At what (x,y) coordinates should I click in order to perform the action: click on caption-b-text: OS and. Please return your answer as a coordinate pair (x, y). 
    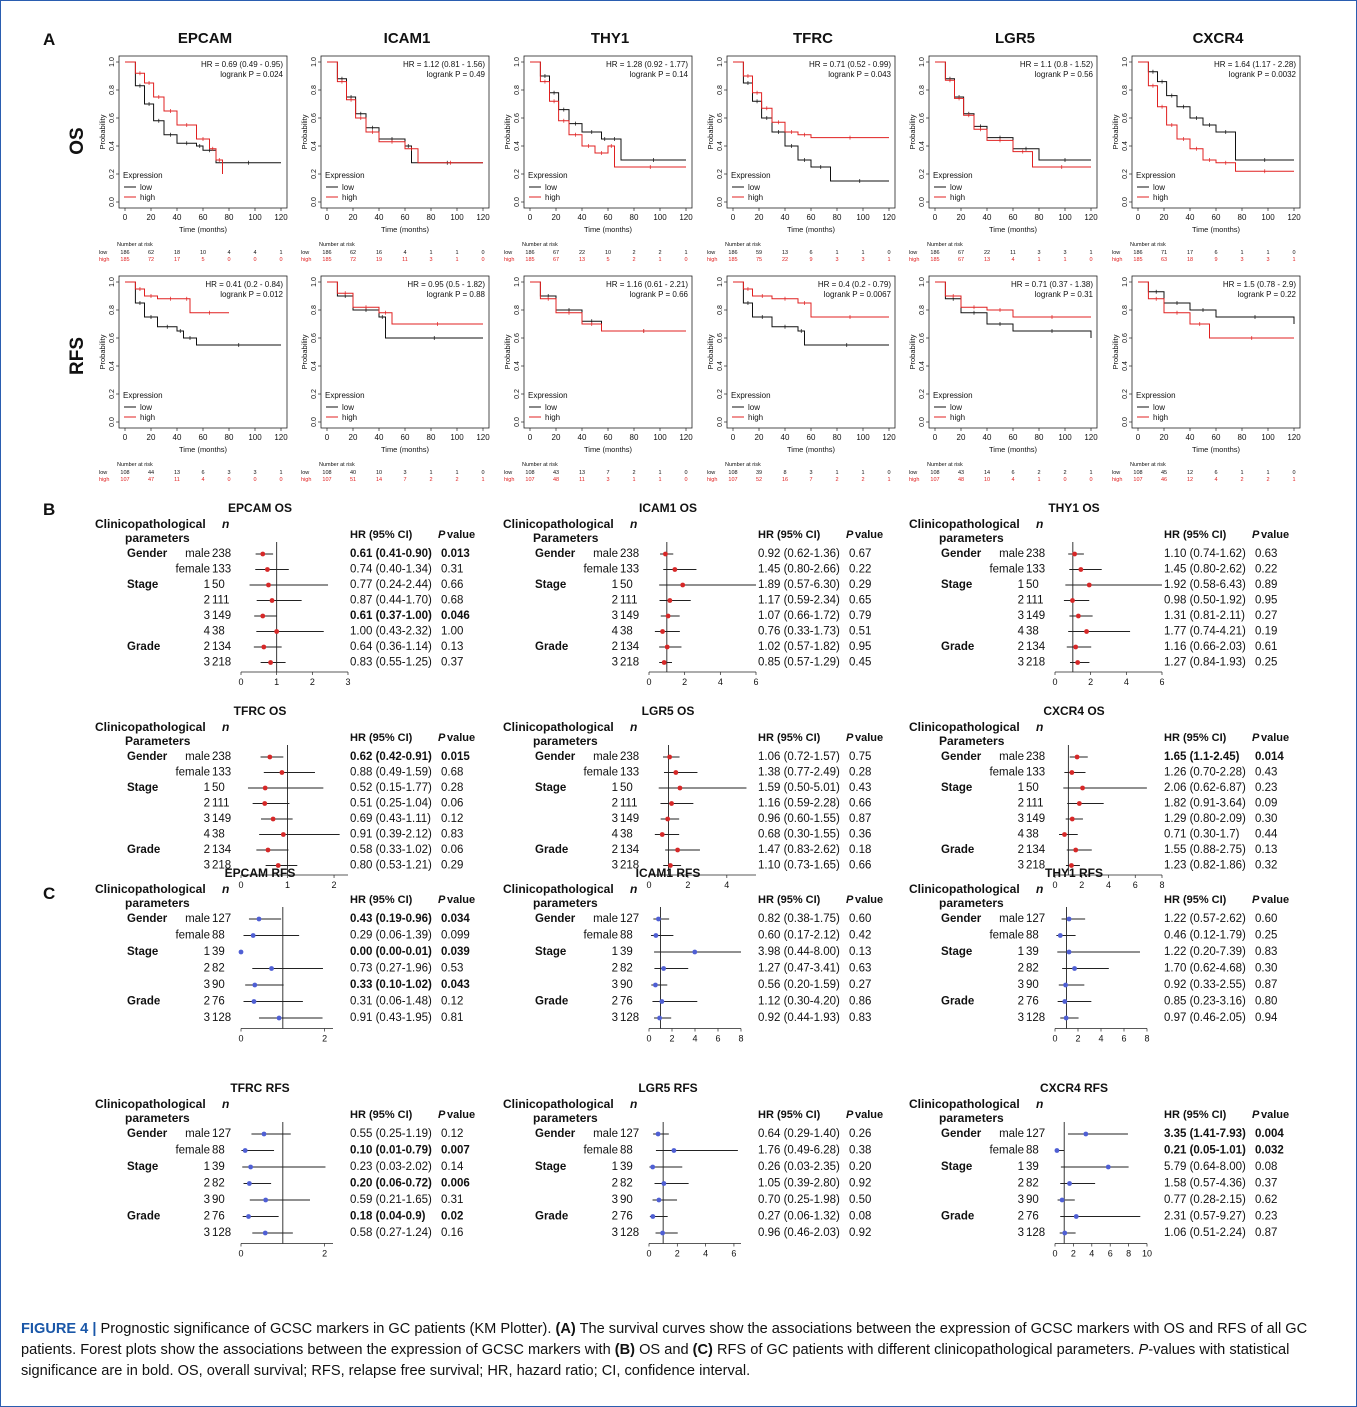
    Looking at the image, I should click on (664, 1350).